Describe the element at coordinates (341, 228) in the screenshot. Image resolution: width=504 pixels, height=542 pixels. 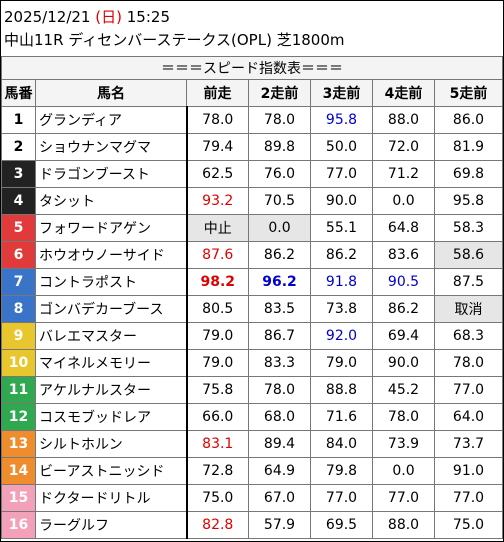
I see `speed-index-cell: 55.1` at that location.